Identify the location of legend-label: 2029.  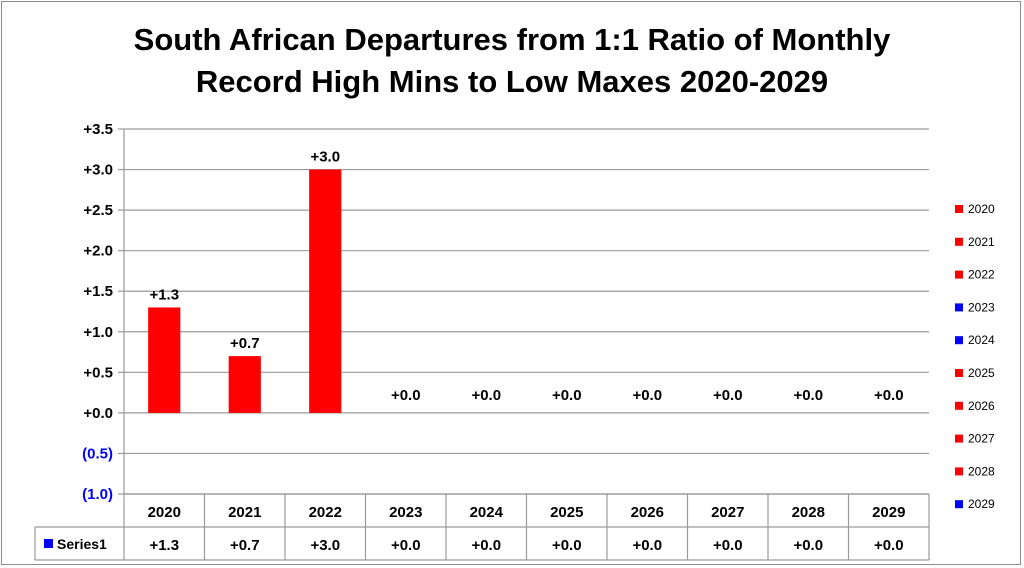
(981, 504).